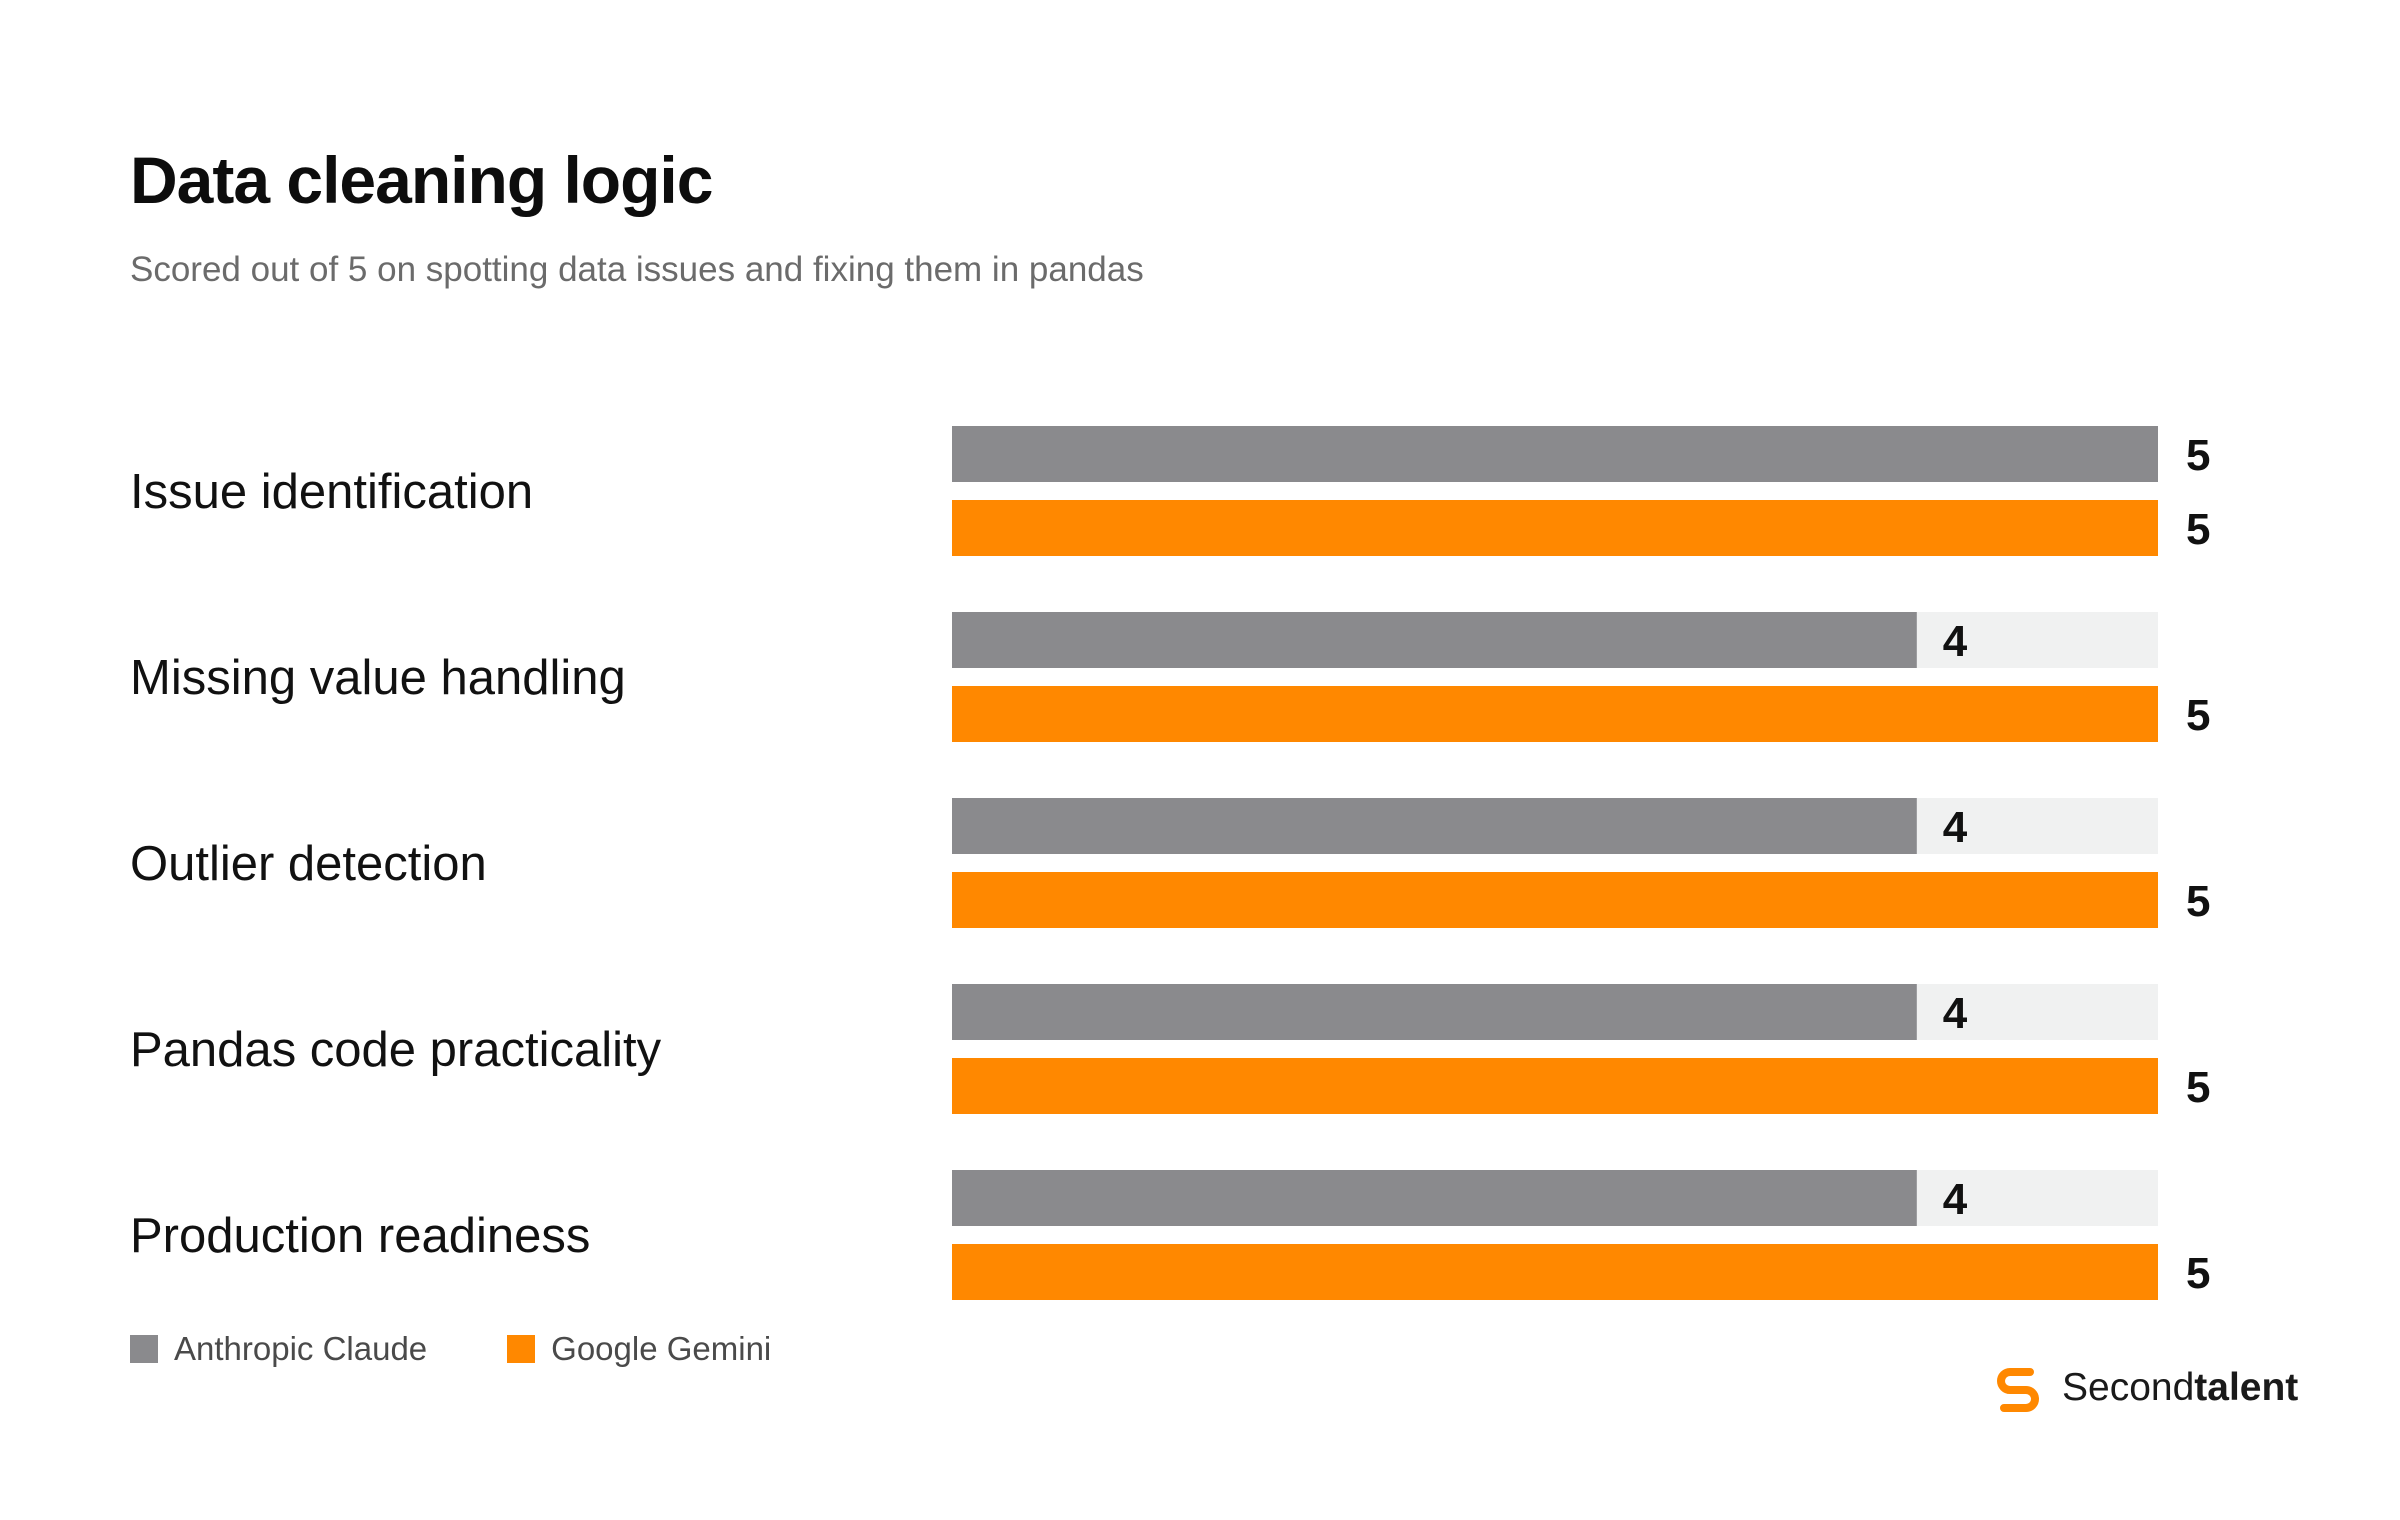 Image resolution: width=2400 pixels, height=1520 pixels. I want to click on category-label-pandas-code-practicality: Pandas code practicality, so click(396, 1050).